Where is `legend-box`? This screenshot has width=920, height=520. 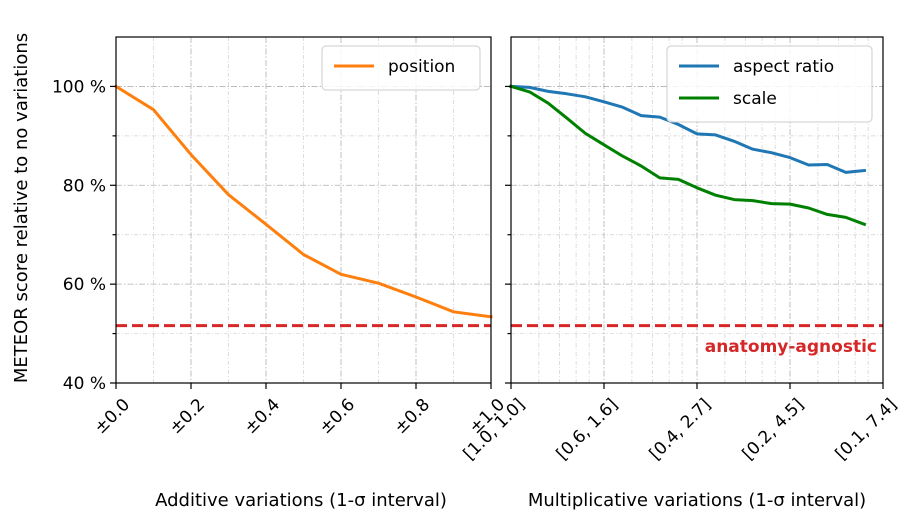 legend-box is located at coordinates (401, 68).